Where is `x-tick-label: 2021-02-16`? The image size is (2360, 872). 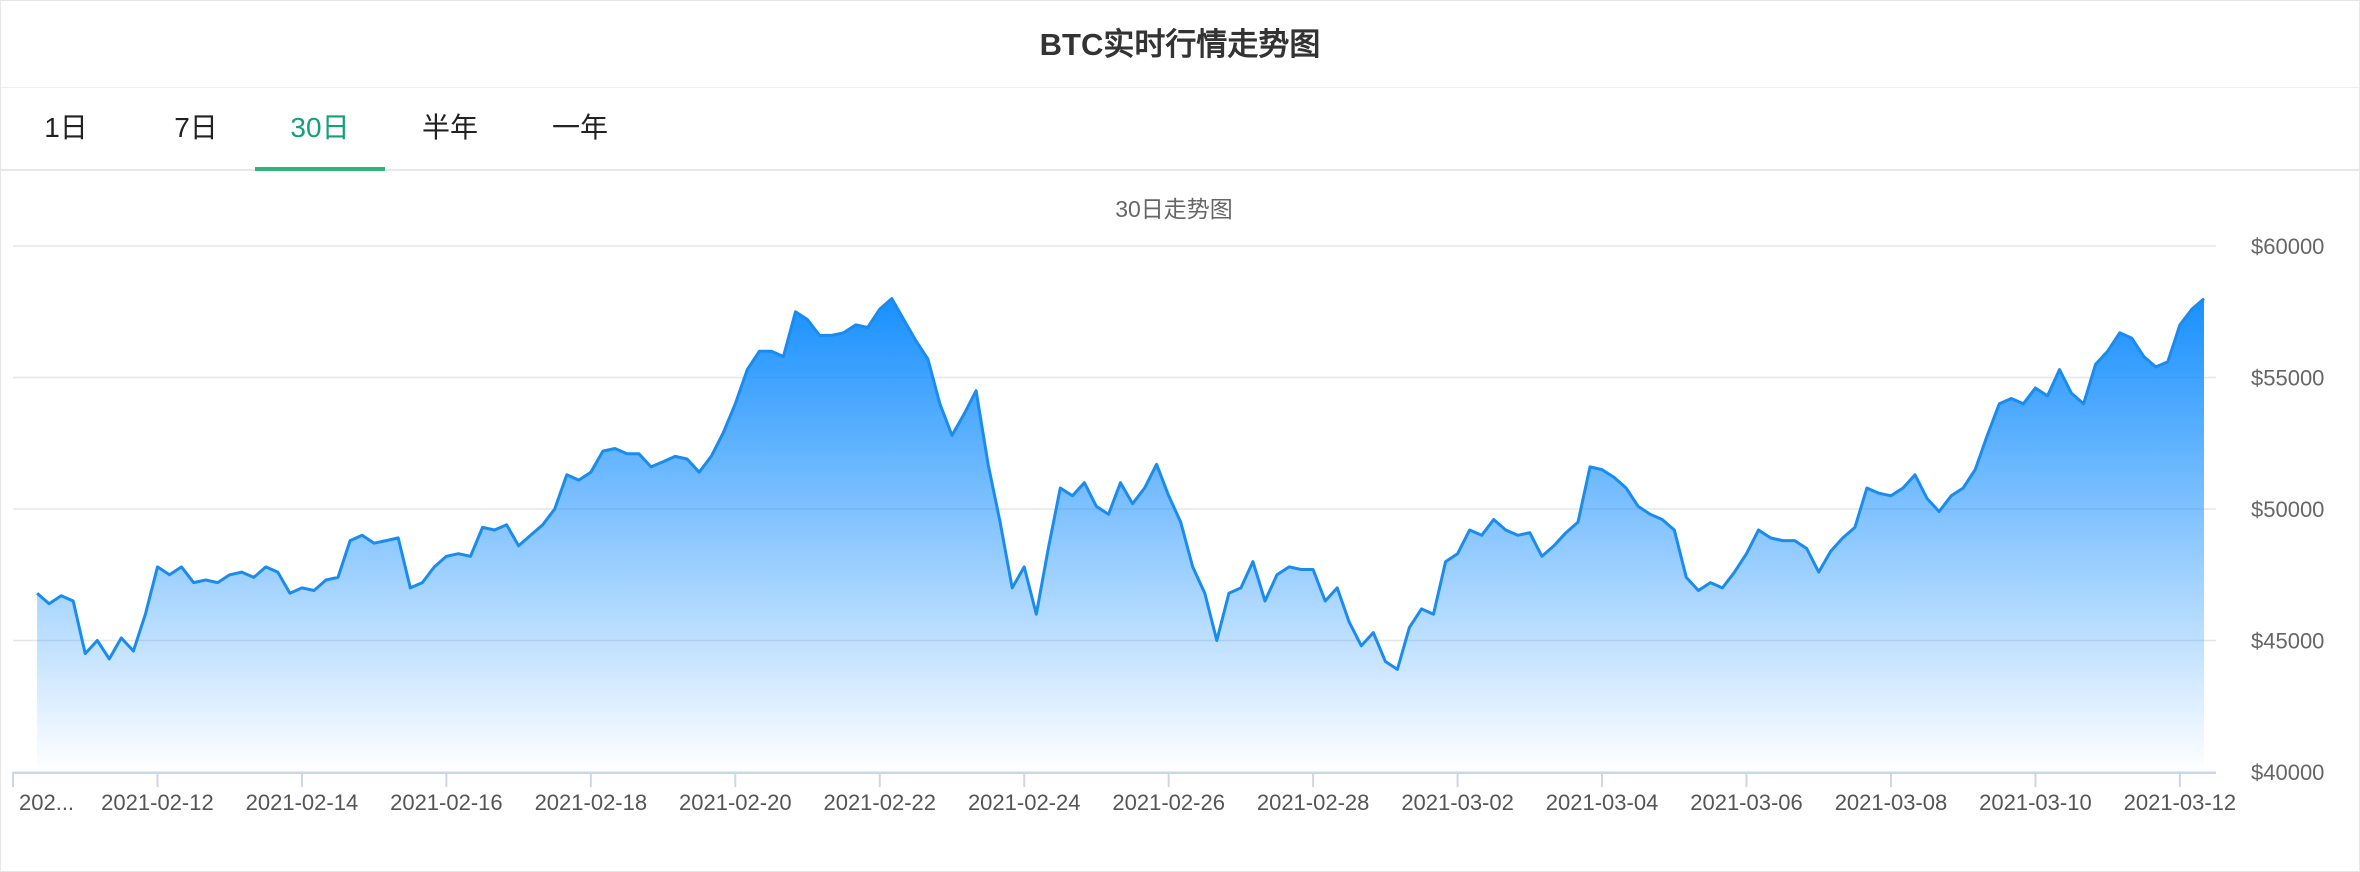
x-tick-label: 2021-02-16 is located at coordinates (446, 802).